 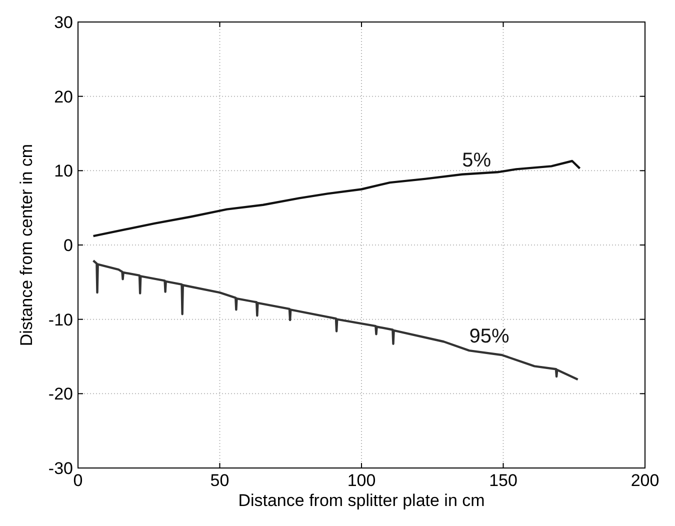 I want to click on y-tick-label: -20, so click(x=60, y=394).